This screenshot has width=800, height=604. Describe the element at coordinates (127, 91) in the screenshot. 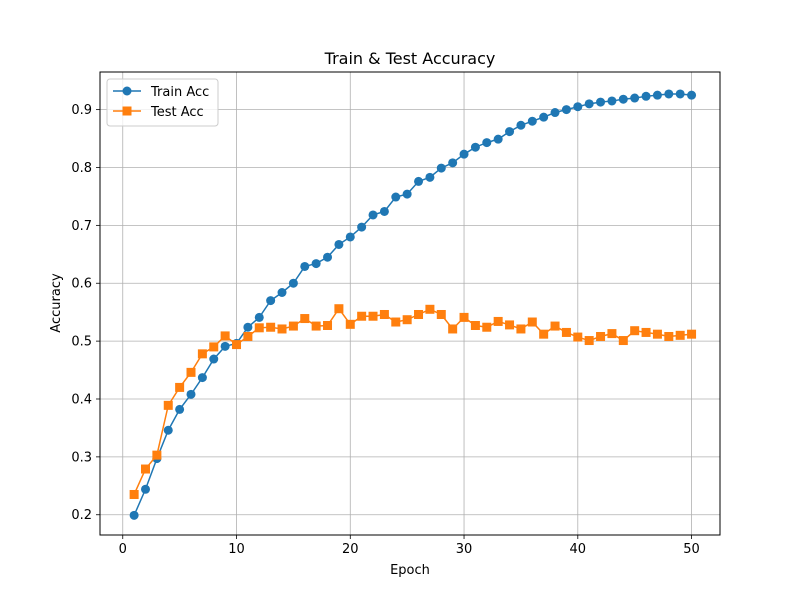

I see `legend-train-marker` at that location.